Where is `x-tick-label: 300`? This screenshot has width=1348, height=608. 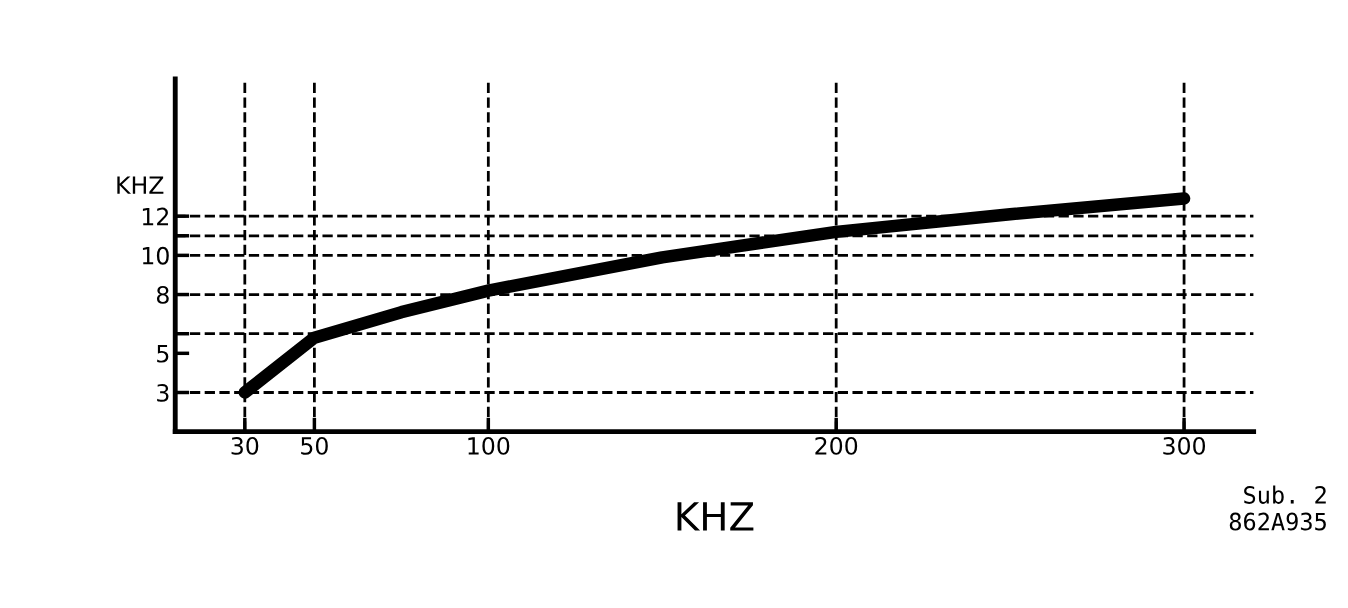
x-tick-label: 300 is located at coordinates (1184, 445).